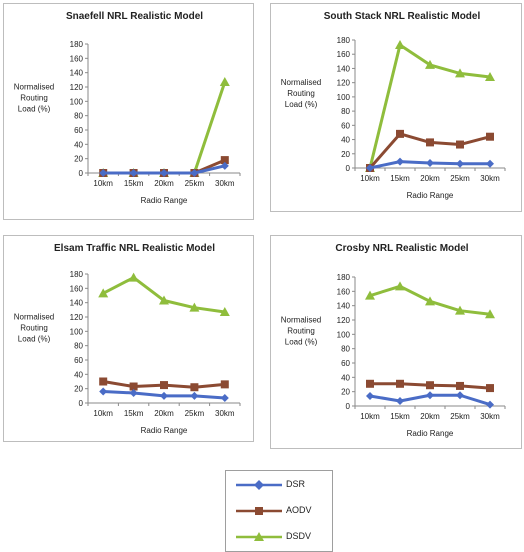  I want to click on x-tick-label: 10km, so click(103, 413).